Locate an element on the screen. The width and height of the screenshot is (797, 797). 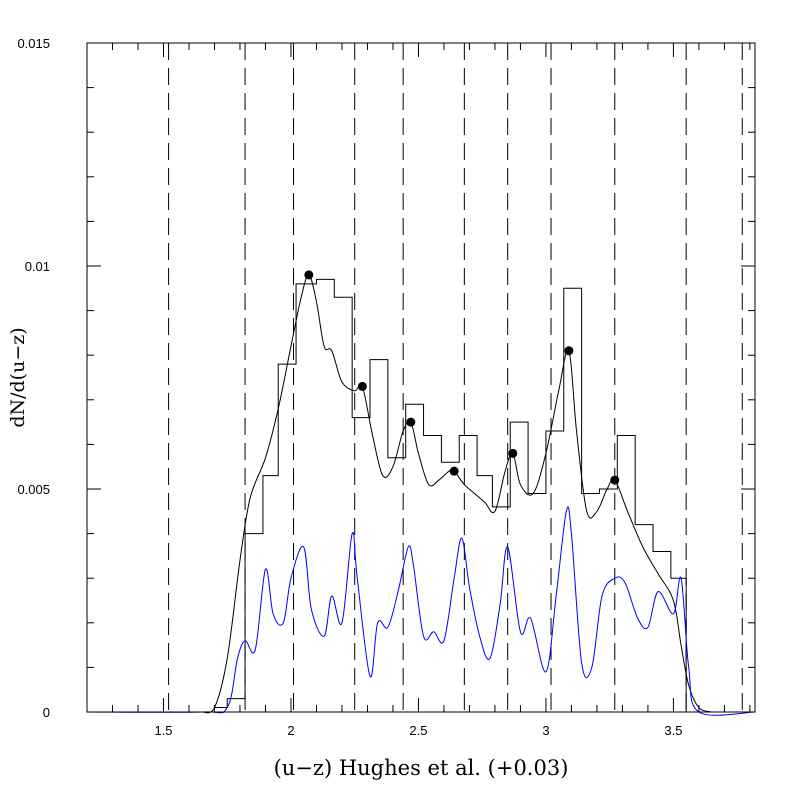
x-axis-title: (u−z) Hughes et al. (+0.03) is located at coordinates (421, 768).